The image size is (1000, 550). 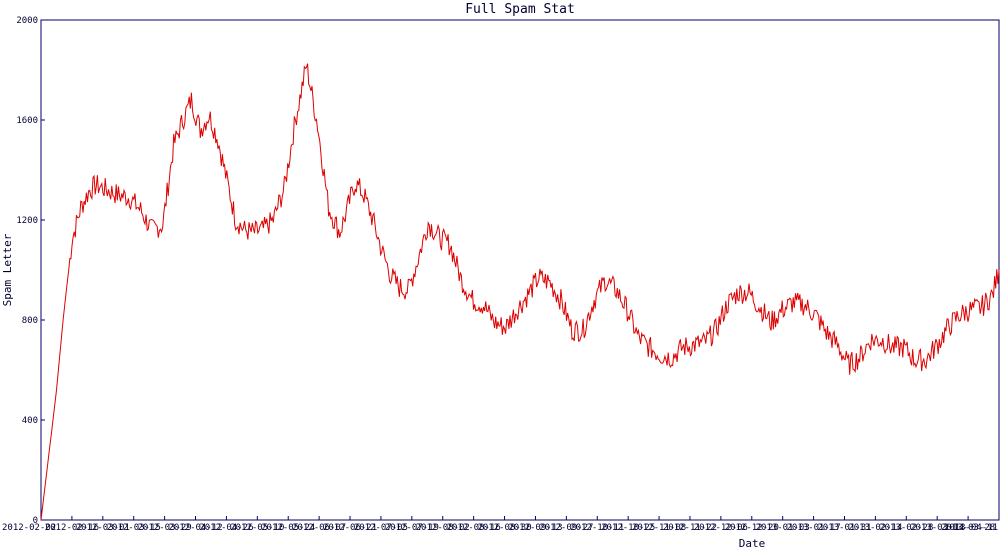 I want to click on x-tick-label: 2013-01-17, so click(x=813, y=528).